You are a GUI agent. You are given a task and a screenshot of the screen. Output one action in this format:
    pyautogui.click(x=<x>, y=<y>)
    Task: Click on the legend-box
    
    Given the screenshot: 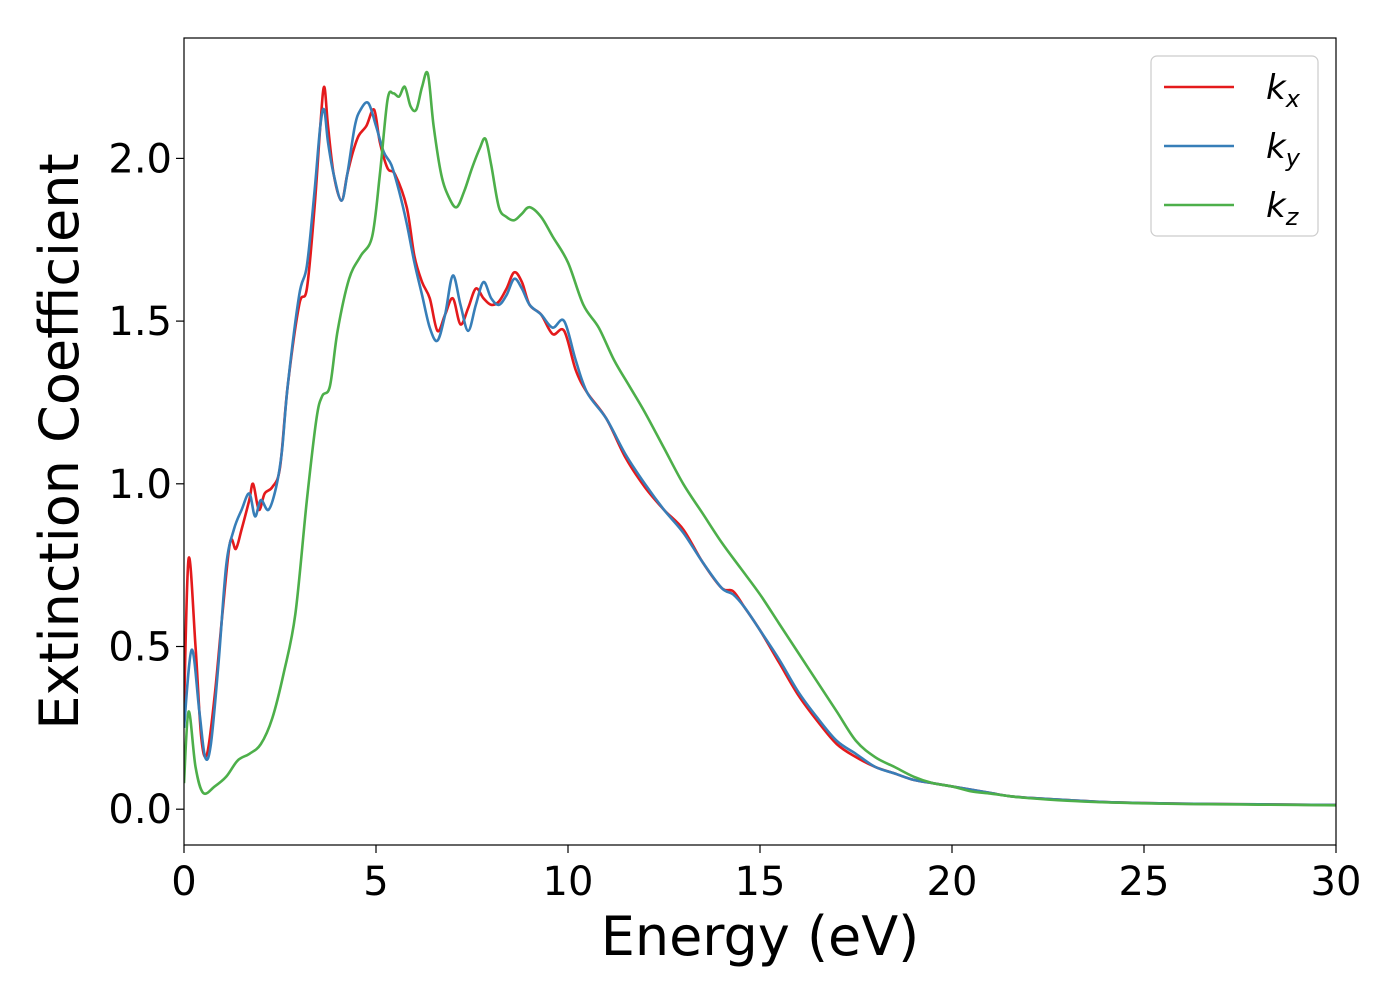 What is the action you would take?
    pyautogui.click(x=1234, y=146)
    